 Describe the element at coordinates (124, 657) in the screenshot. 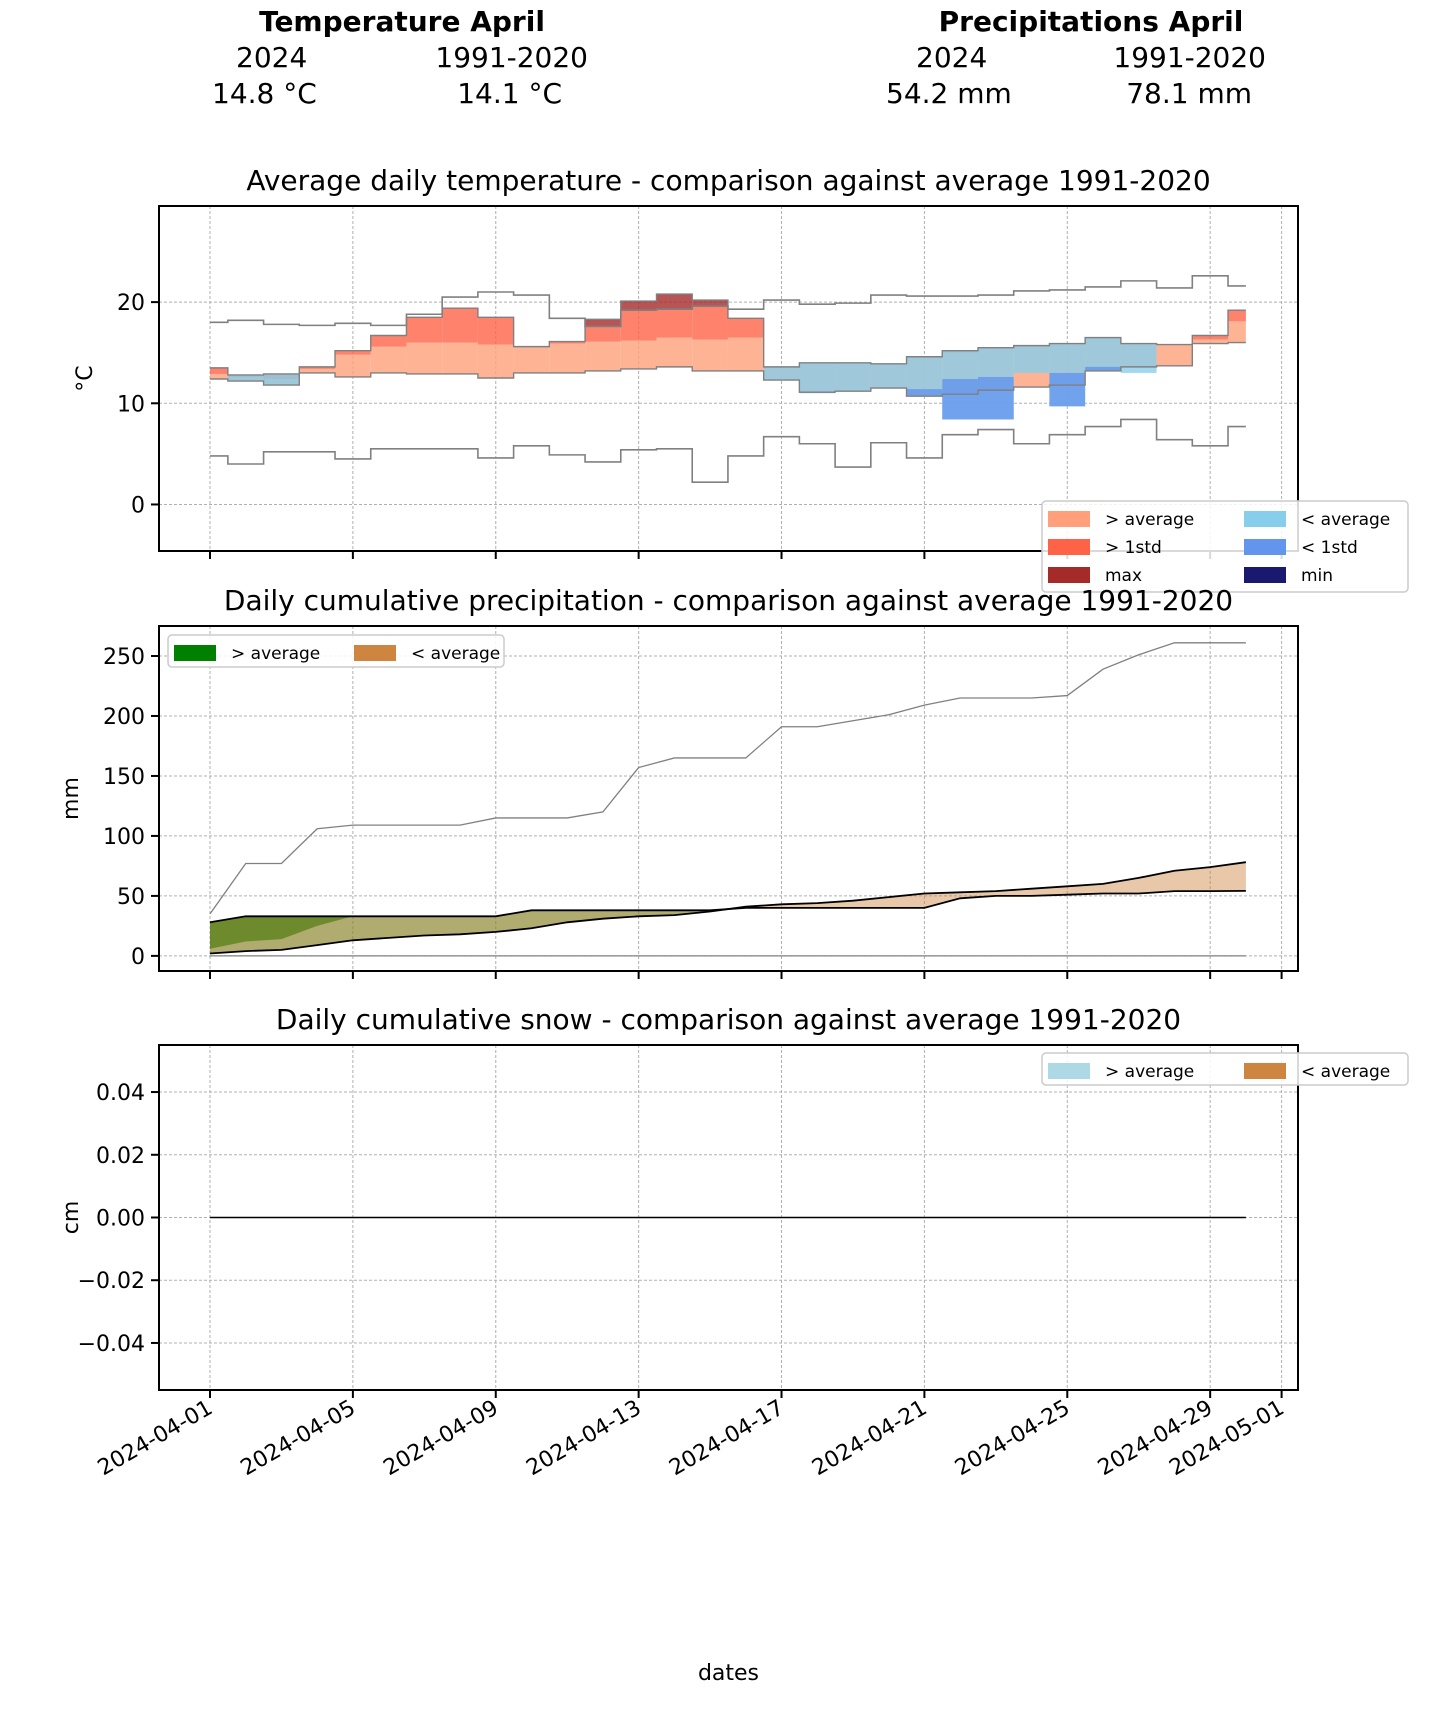

I see `y-tick-label: 250` at that location.